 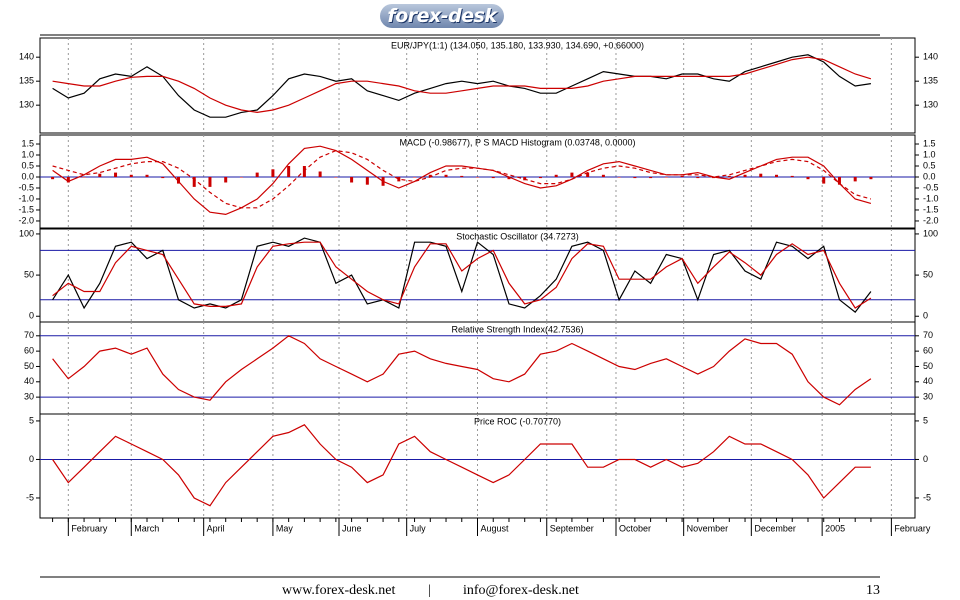 I want to click on footer-email: info@forex-desk.net, so click(x=521, y=590).